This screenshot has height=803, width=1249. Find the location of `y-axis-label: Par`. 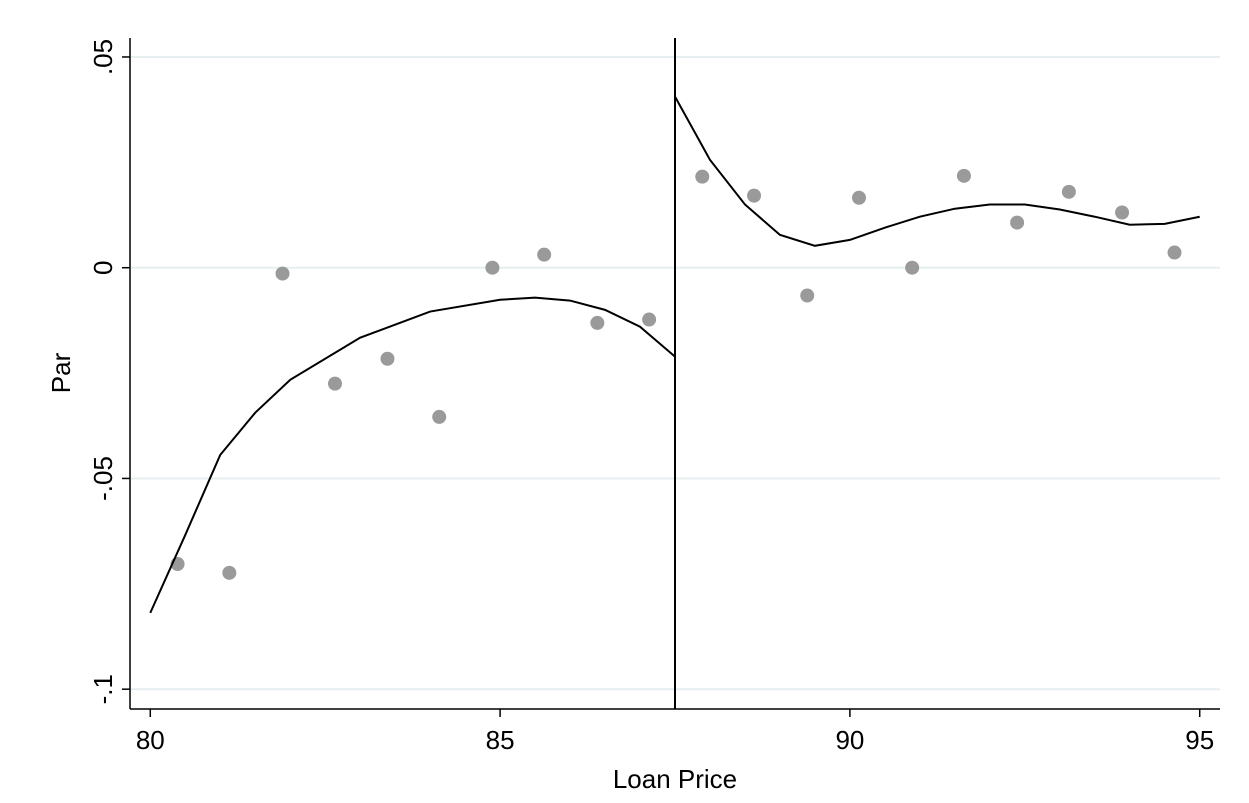

y-axis-label: Par is located at coordinates (61, 372).